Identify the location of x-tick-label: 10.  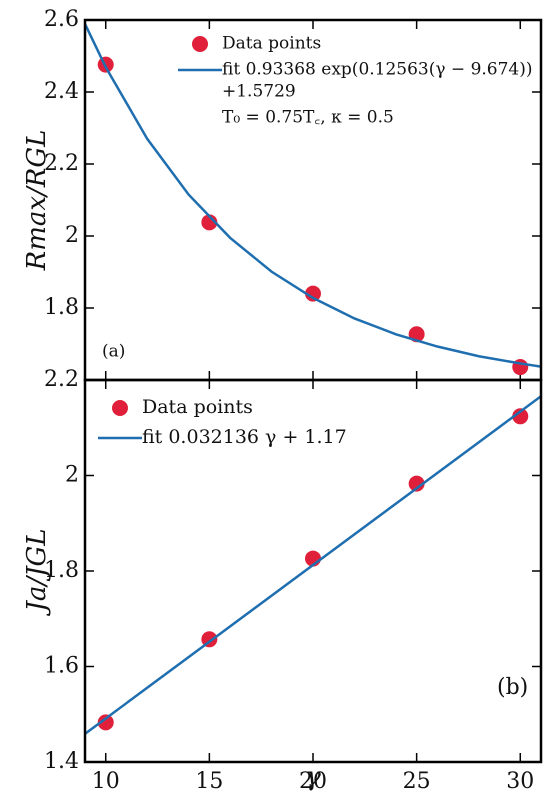
(106, 781).